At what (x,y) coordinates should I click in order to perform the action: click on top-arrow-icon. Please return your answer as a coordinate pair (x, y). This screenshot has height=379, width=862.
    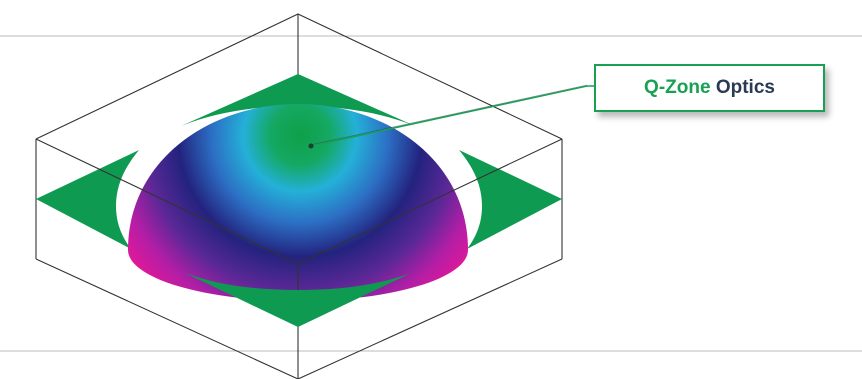
    Looking at the image, I should click on (298, 100).